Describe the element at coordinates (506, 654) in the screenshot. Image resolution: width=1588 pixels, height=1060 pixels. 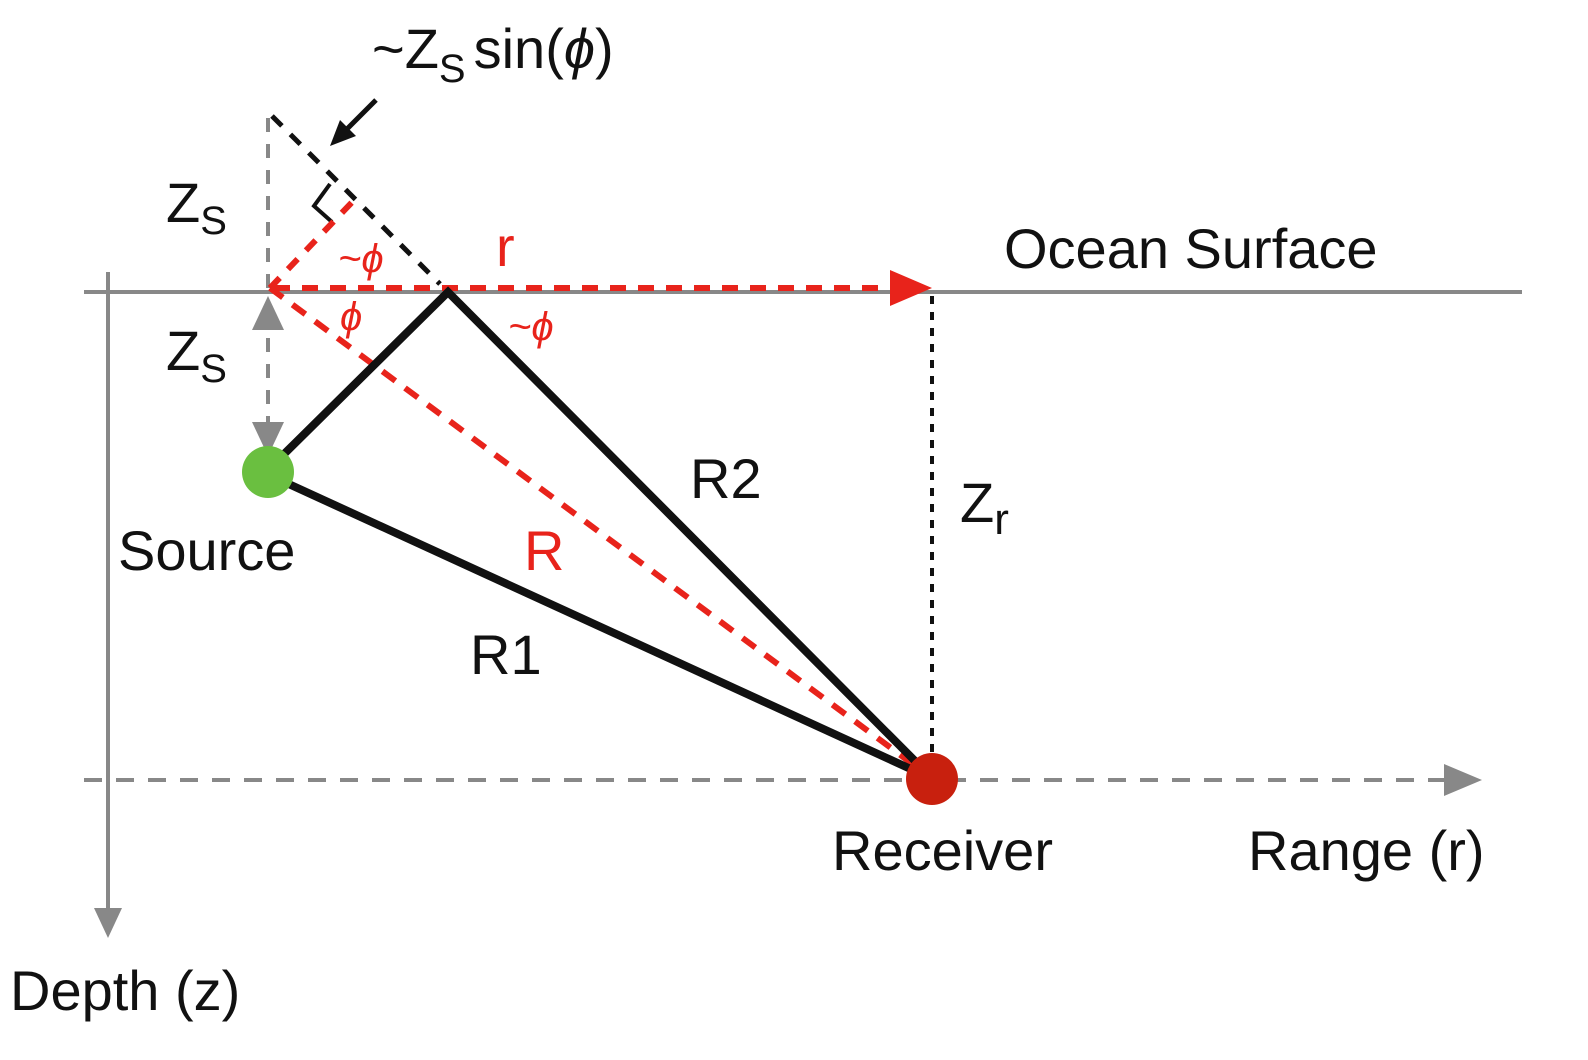
I see `r1-label: R1` at that location.